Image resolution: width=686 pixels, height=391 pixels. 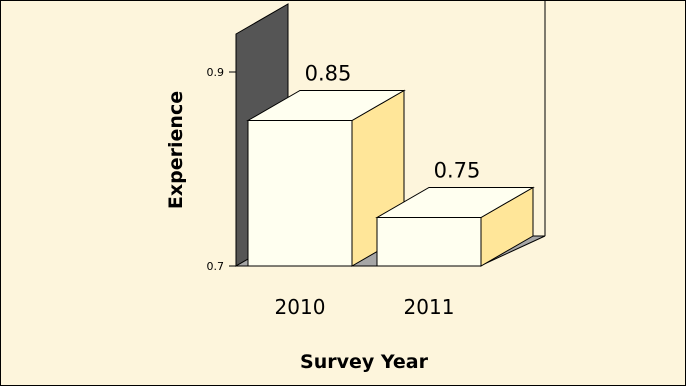 What do you see at coordinates (364, 362) in the screenshot?
I see `x-axis-label: Survey Year` at bounding box center [364, 362].